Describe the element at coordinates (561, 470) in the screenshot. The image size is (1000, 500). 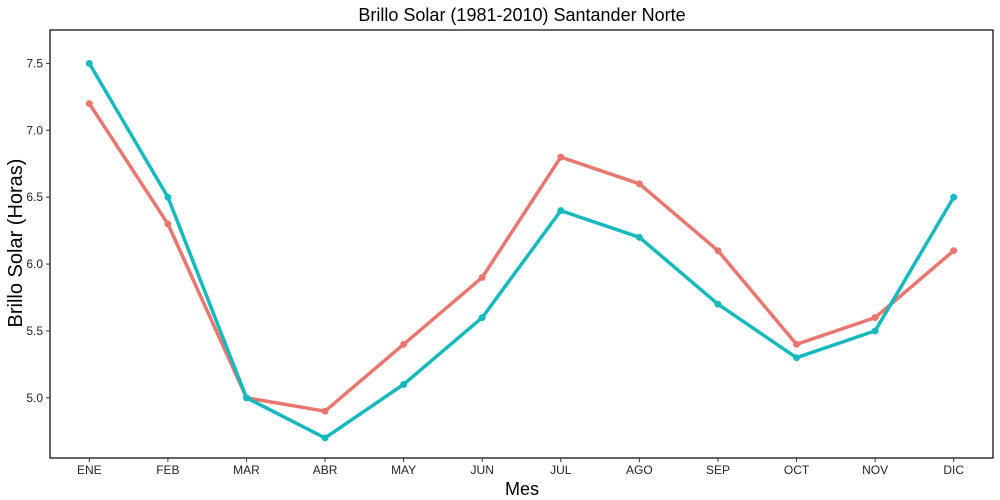
I see `x-tick-label: JUL` at that location.